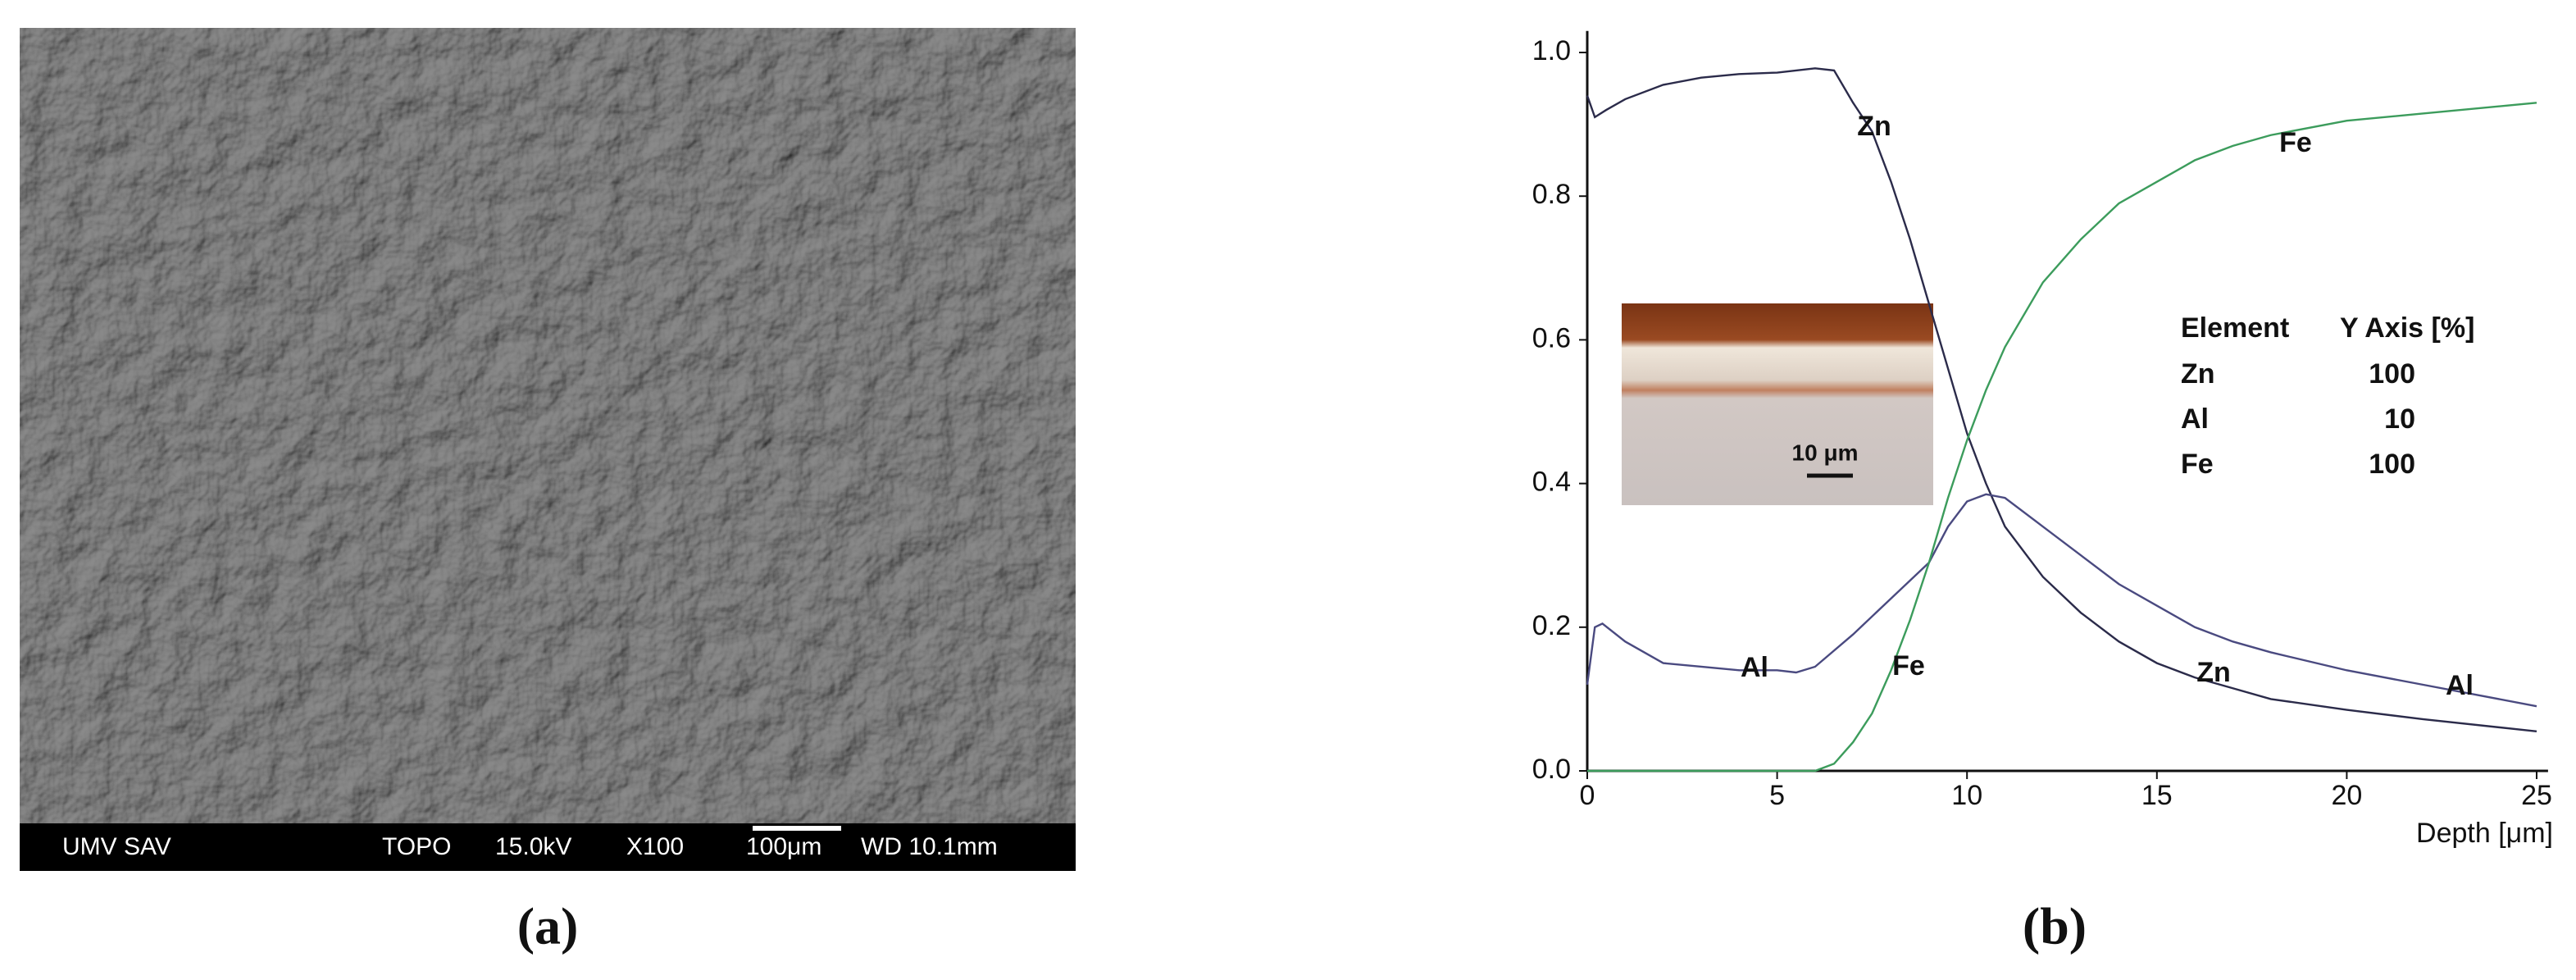 This screenshot has width=2576, height=980. What do you see at coordinates (2407, 328) in the screenshot?
I see `table-header: Y Axis [%]` at bounding box center [2407, 328].